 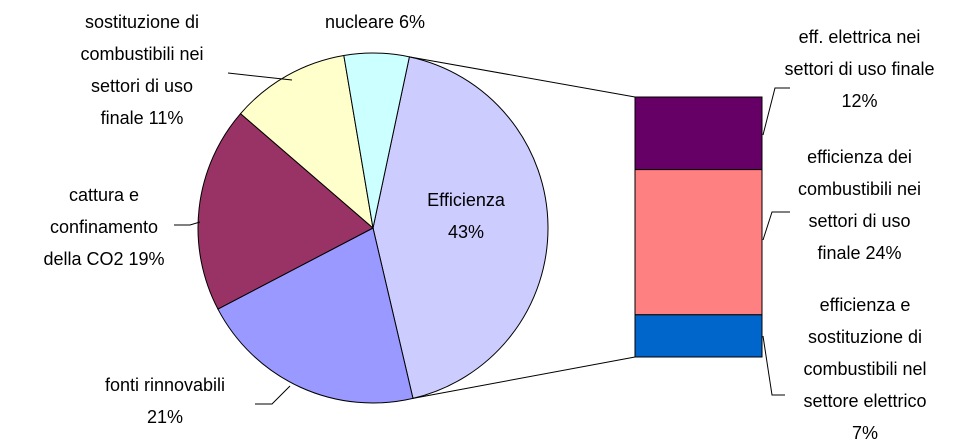 I want to click on slice-label: Efficienza 43%, so click(x=466, y=216).